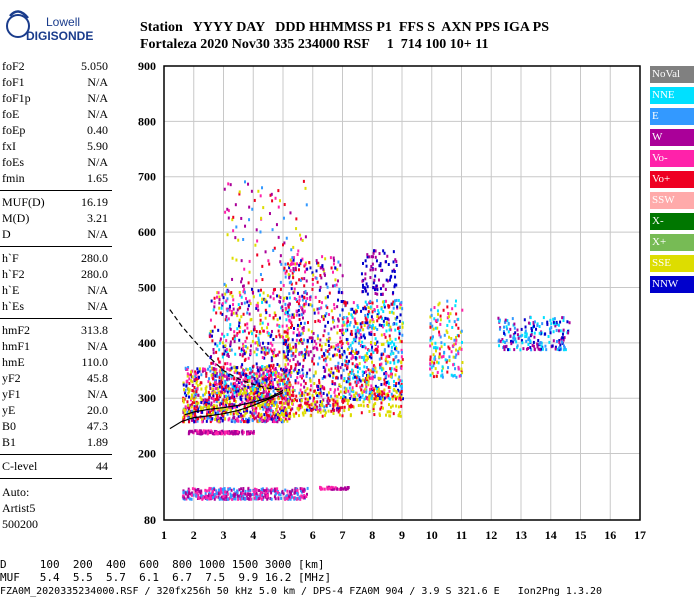  Describe the element at coordinates (226, 411) in the screenshot. I see `profile-trace` at that location.